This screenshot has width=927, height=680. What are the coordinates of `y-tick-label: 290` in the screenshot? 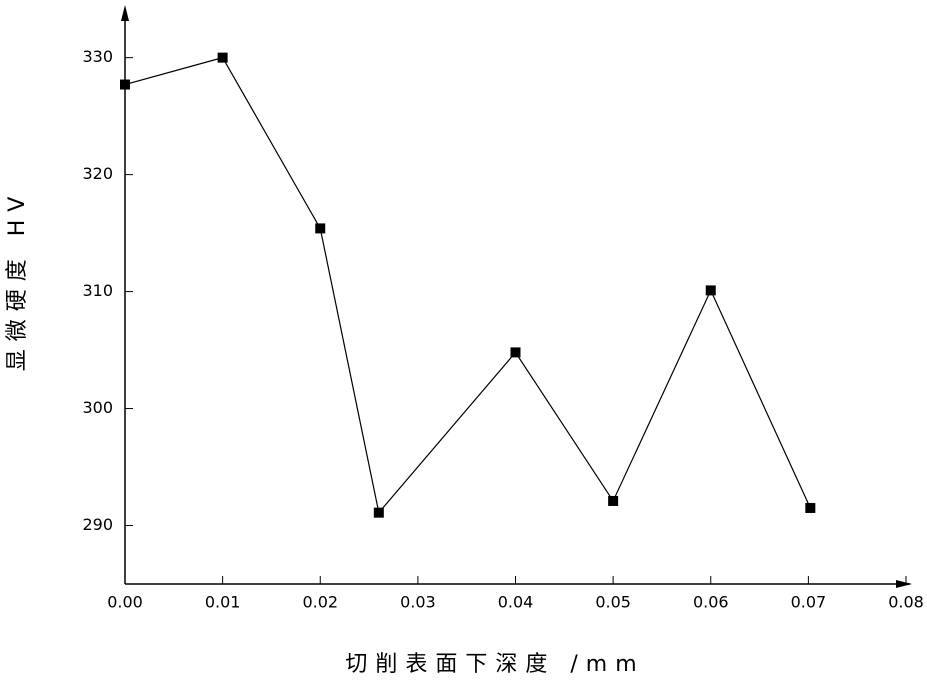 It's located at (97, 524).